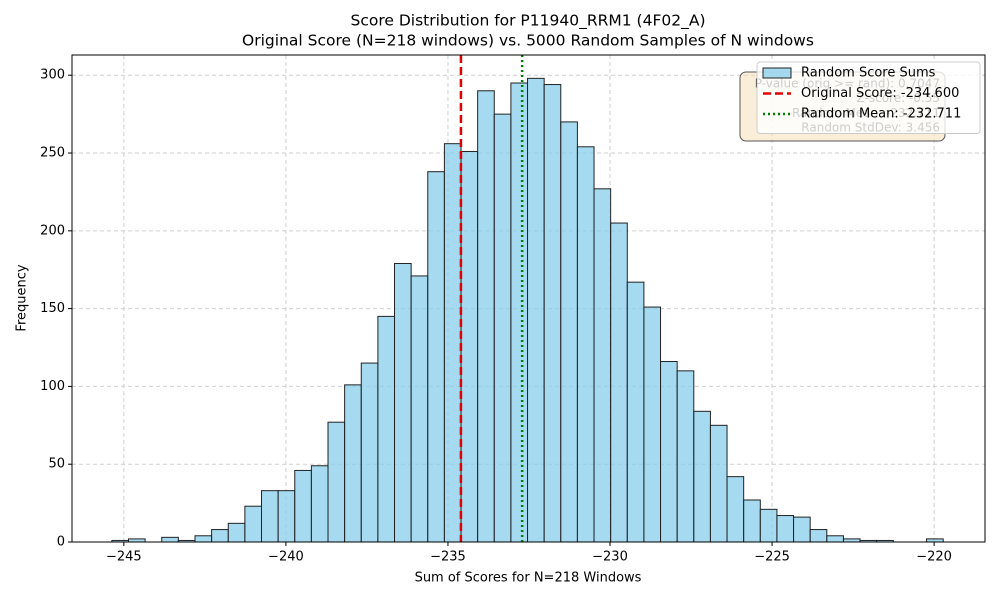 The width and height of the screenshot is (1000, 600). What do you see at coordinates (868, 73) in the screenshot?
I see `legend-label: Random Score Sums` at bounding box center [868, 73].